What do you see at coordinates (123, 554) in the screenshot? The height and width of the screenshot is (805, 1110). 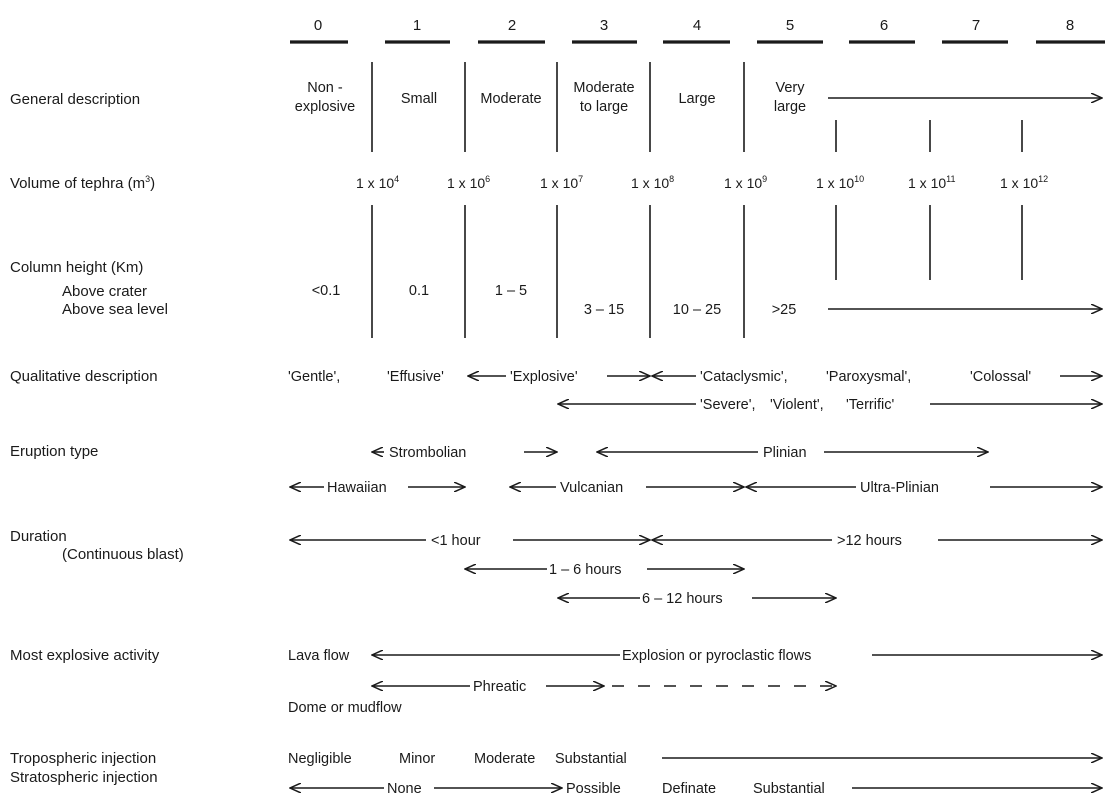 I see `label-continuous-blast: (Continuous blast)` at bounding box center [123, 554].